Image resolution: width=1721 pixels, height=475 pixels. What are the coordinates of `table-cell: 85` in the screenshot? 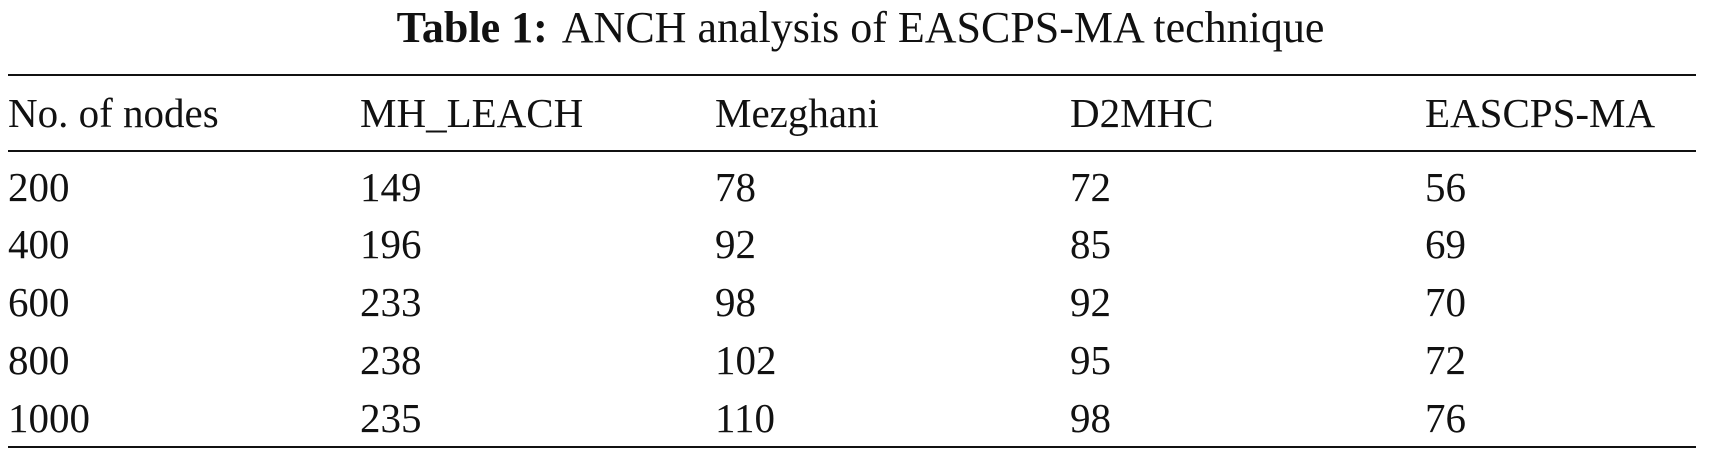 It's located at (1090, 244).